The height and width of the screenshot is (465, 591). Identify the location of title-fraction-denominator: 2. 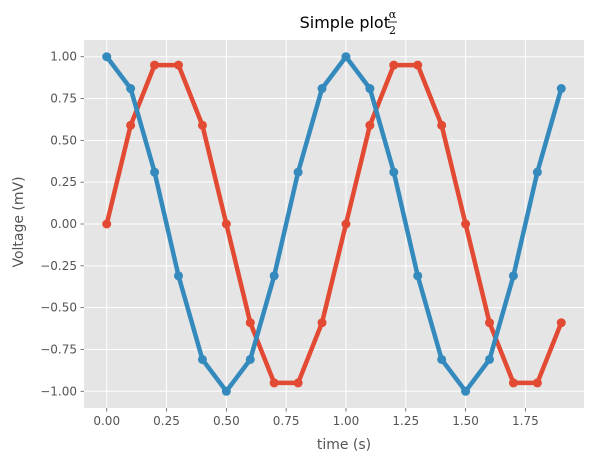
(392, 30).